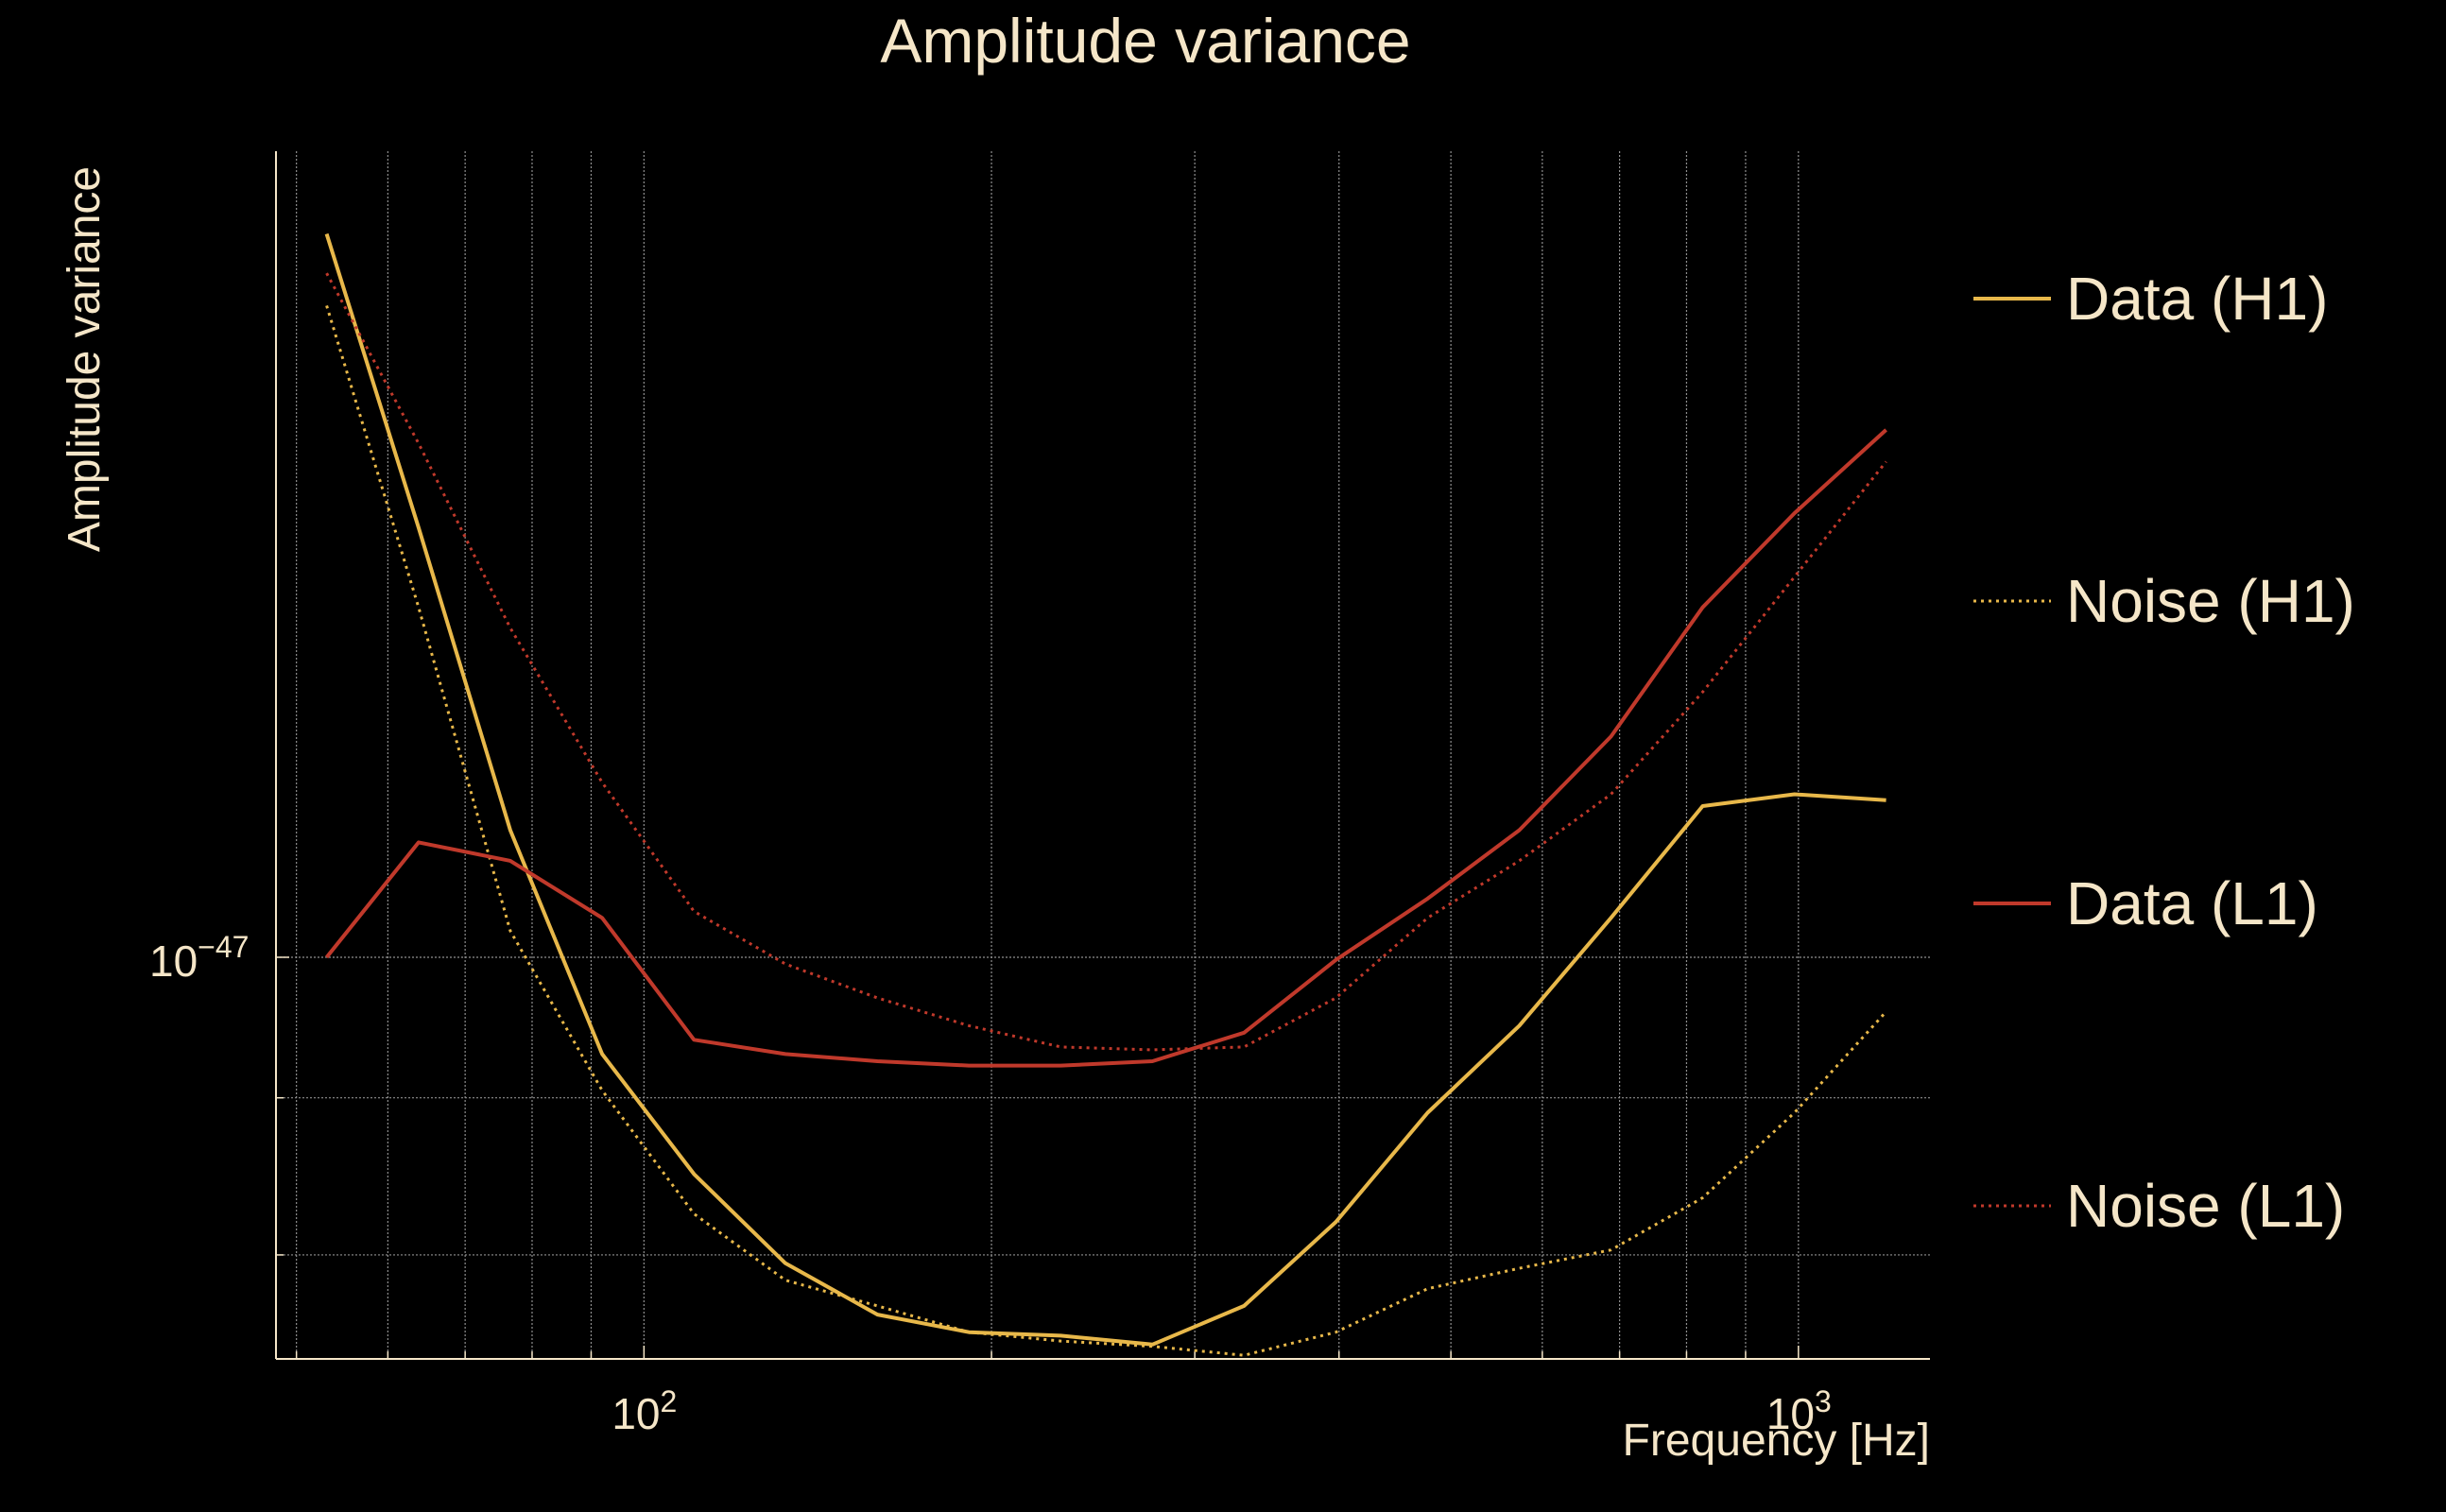  I want to click on legend-item-data-h1: Data (H1), so click(2150, 299).